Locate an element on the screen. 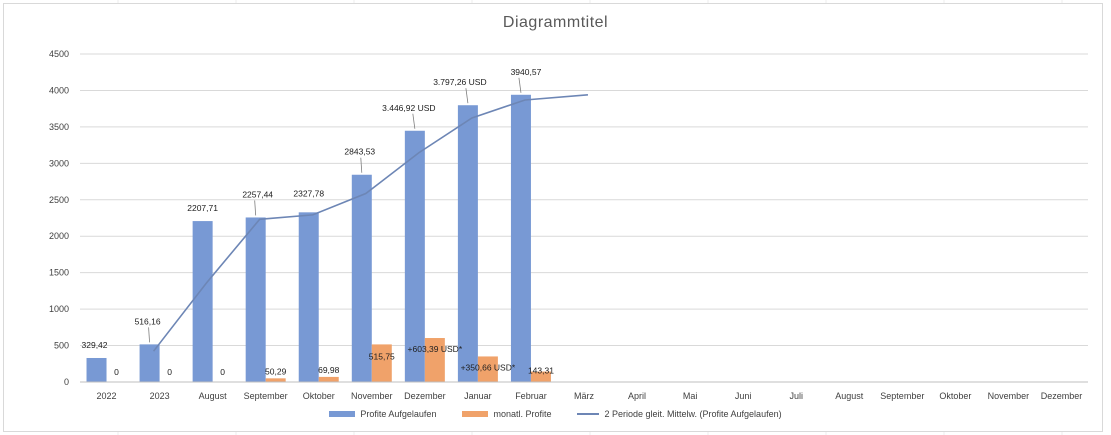  y-tick-label: 2000 is located at coordinates (59, 236).